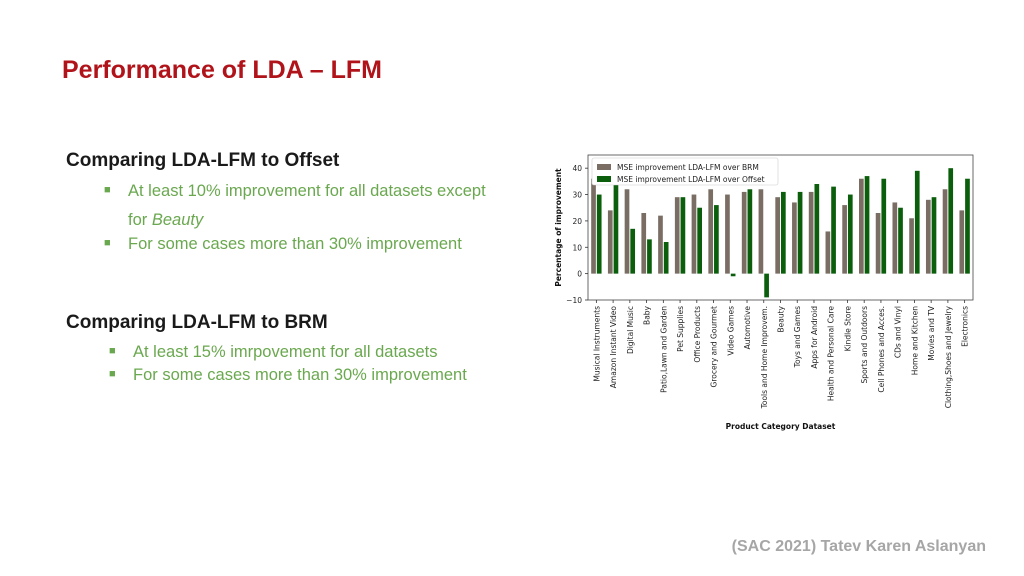 The width and height of the screenshot is (1024, 576). I want to click on footer-credit: (SAC 2021) Tatev Karen Aslanyan, so click(858, 546).